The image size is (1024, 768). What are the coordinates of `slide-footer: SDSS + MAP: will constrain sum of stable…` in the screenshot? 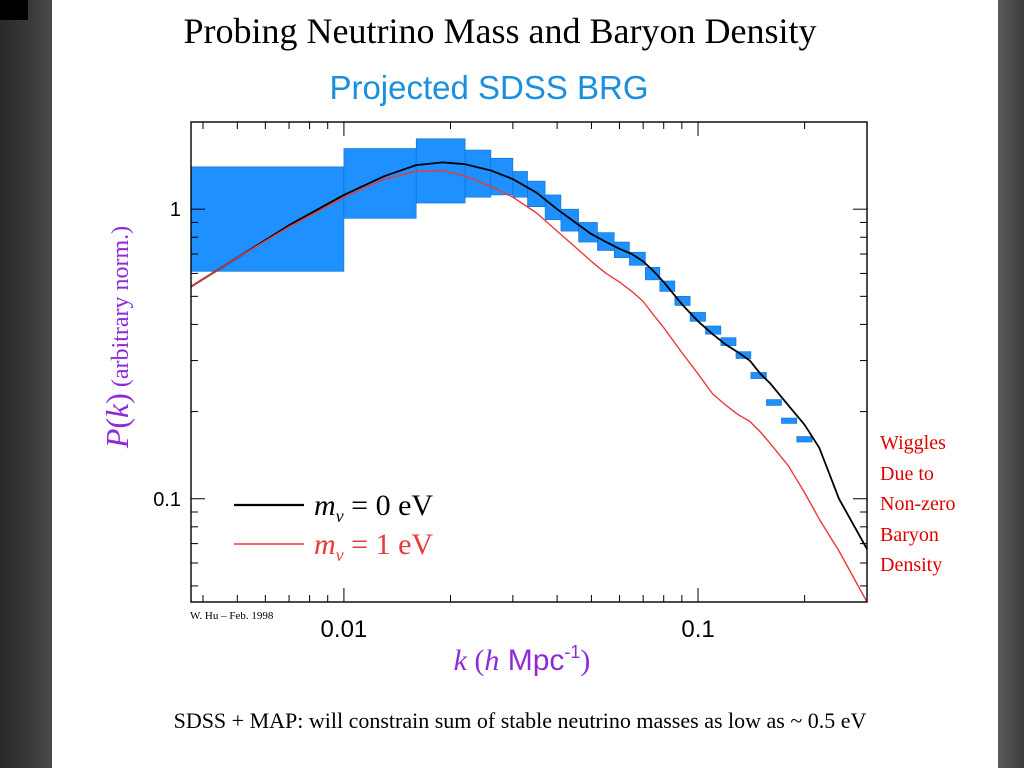 It's located at (520, 720).